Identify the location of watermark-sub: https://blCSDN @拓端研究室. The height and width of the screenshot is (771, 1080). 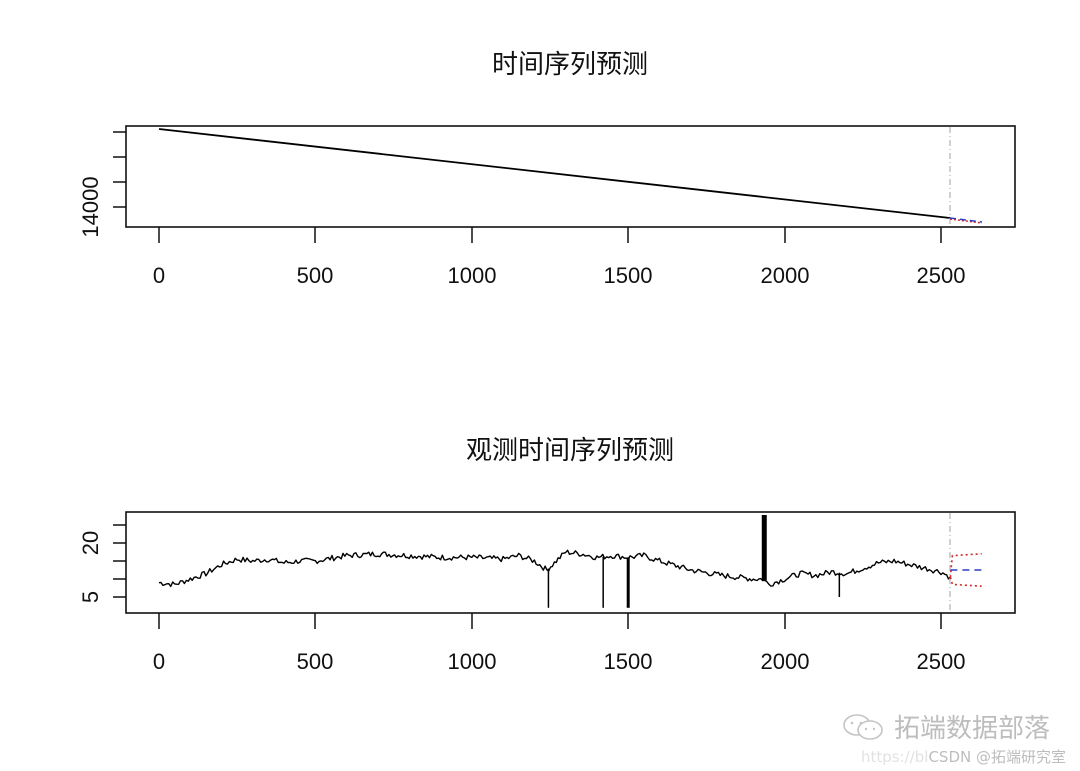
(963, 756).